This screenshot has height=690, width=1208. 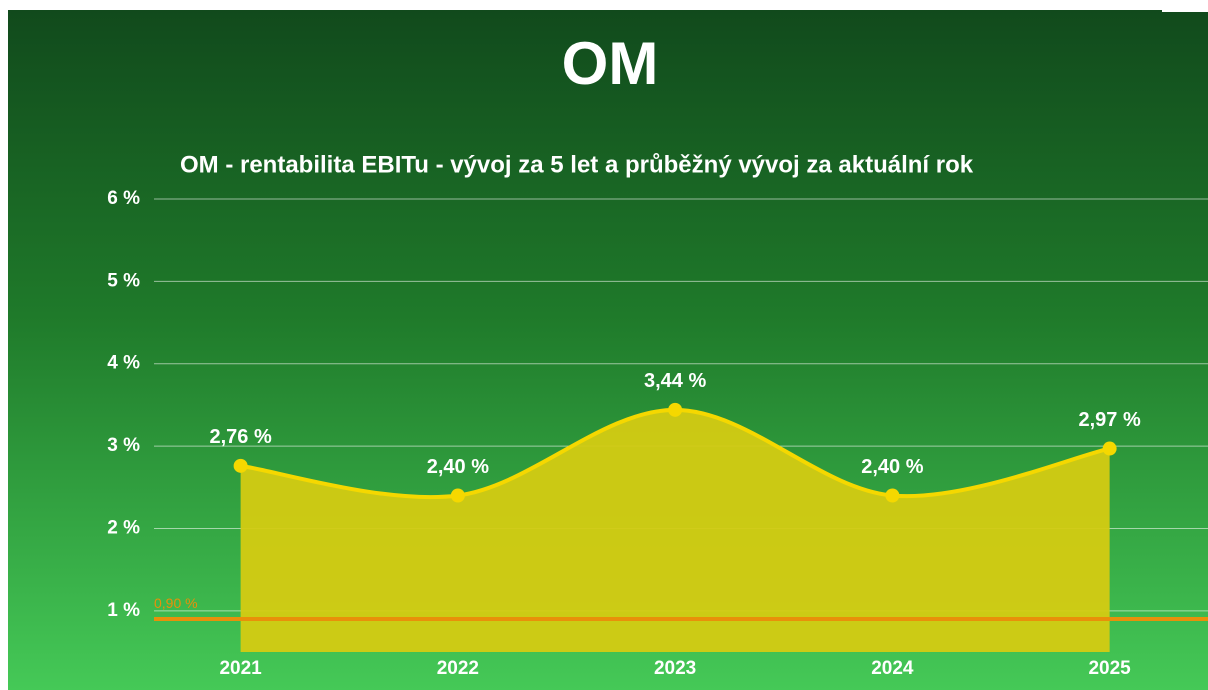 I want to click on reference-label: 0,90 %, so click(x=176, y=603).